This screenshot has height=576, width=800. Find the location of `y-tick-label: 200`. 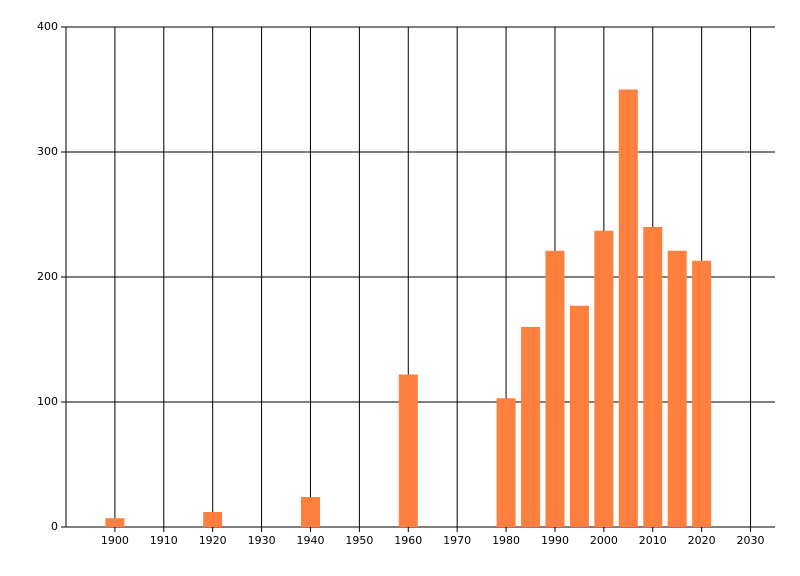

y-tick-label: 200 is located at coordinates (47, 276).